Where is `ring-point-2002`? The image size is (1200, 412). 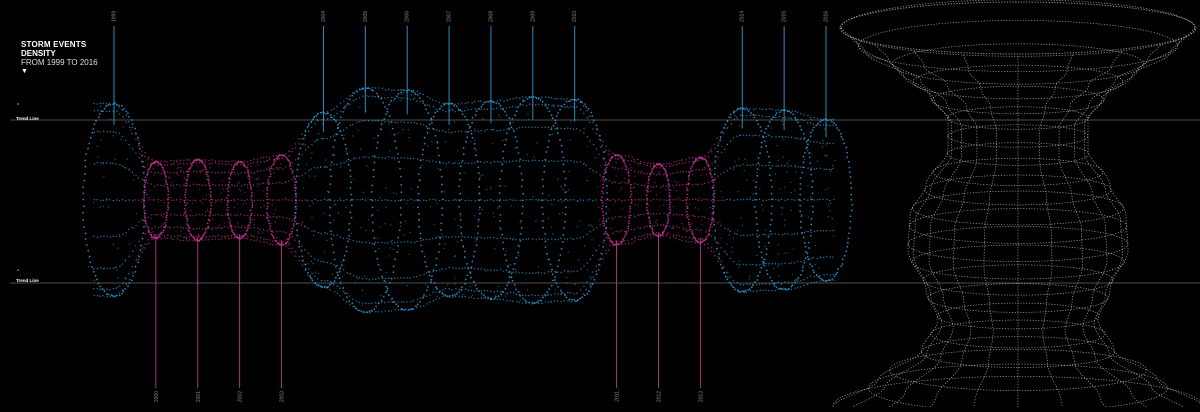 ring-point-2002 is located at coordinates (252, 202).